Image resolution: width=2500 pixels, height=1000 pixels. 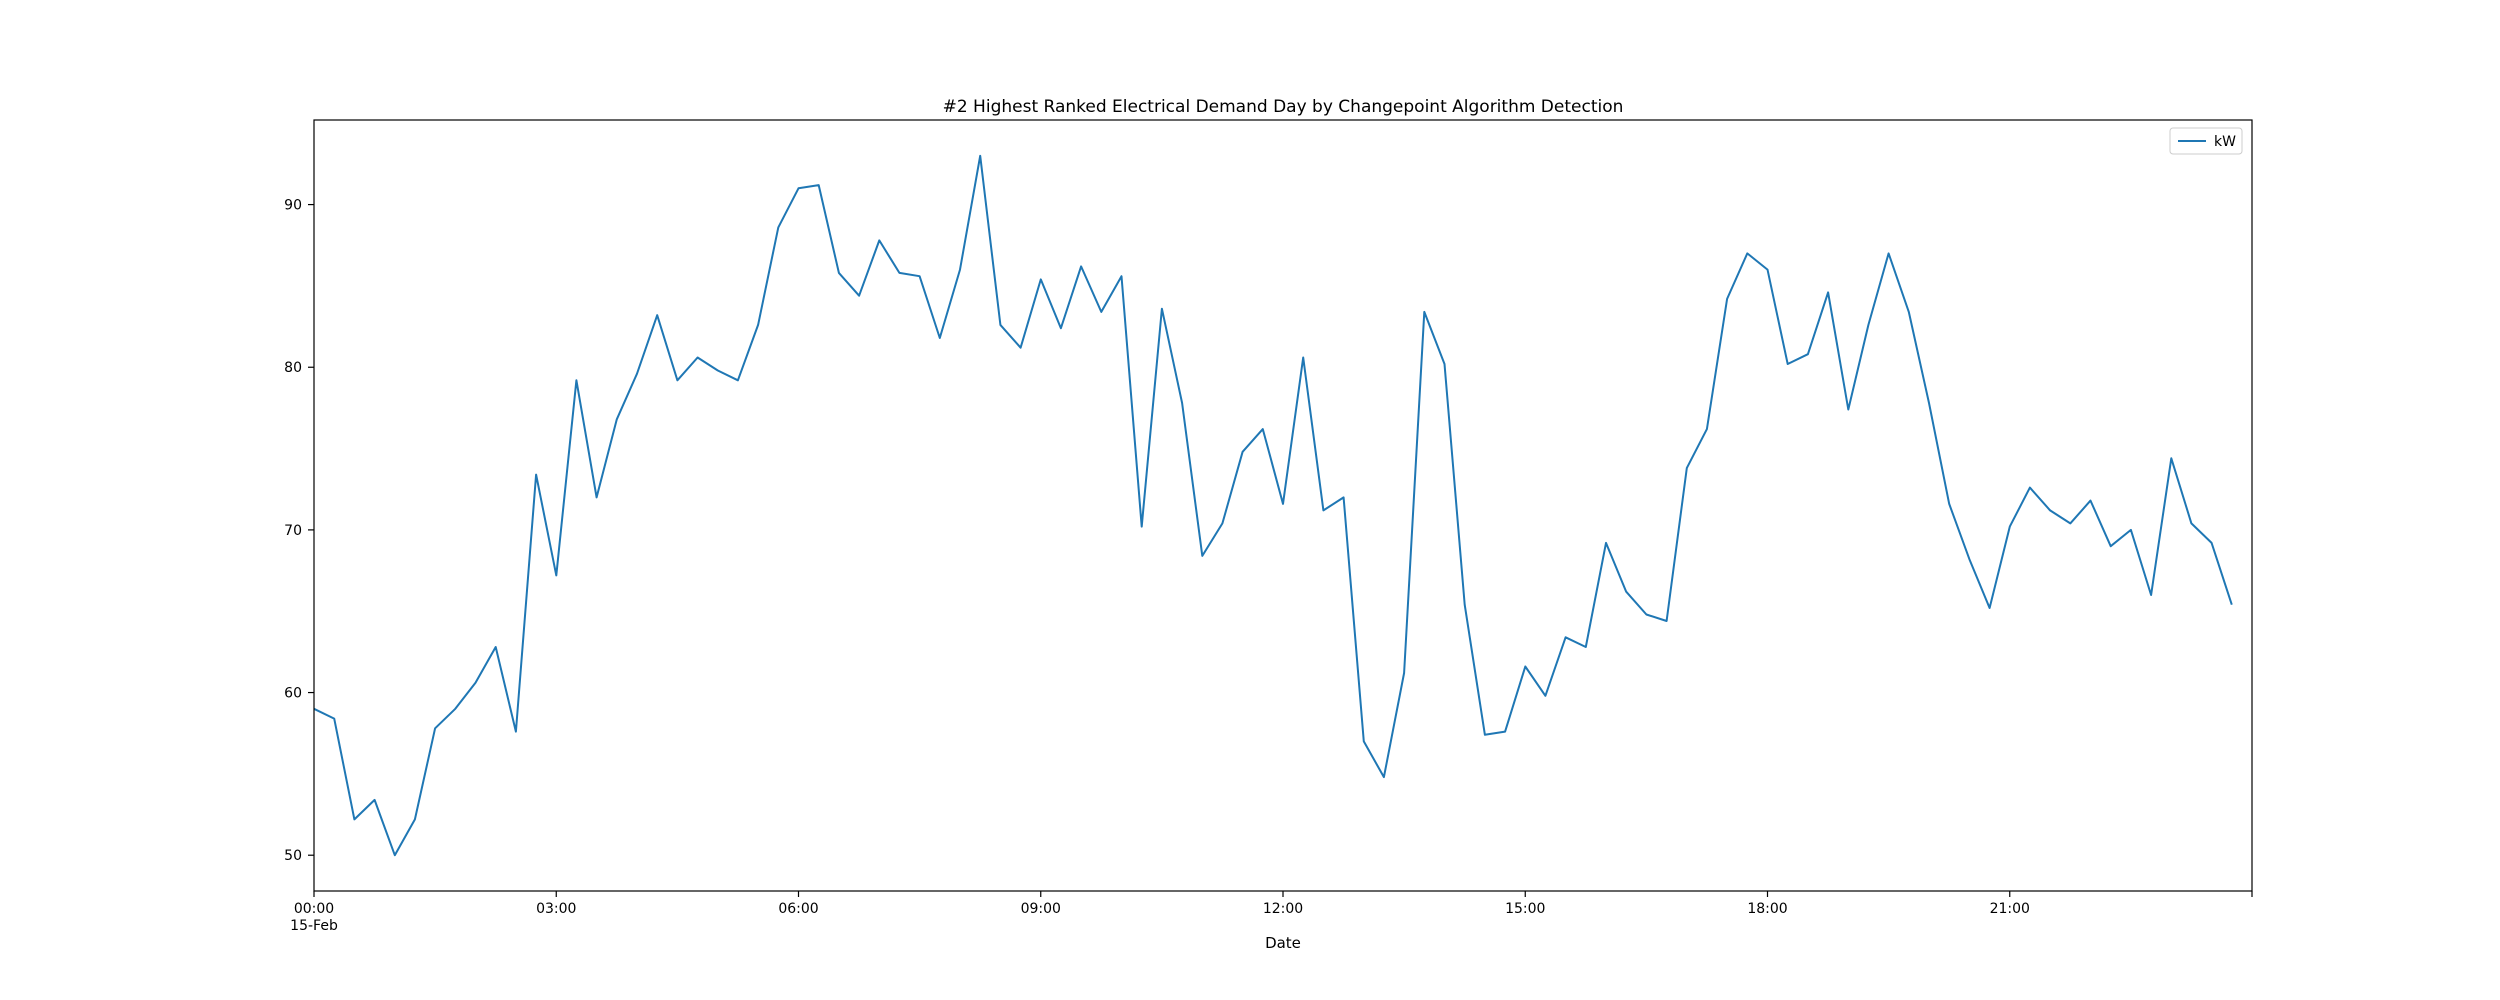 I want to click on legend: kW, so click(x=2206, y=141).